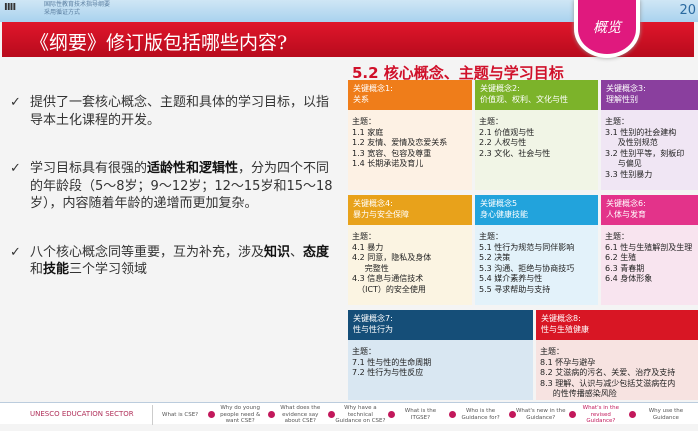 This screenshot has height=431, width=698. Describe the element at coordinates (511, 278) in the screenshot. I see `topic-item: 5.4 媒介素养与性` at that location.